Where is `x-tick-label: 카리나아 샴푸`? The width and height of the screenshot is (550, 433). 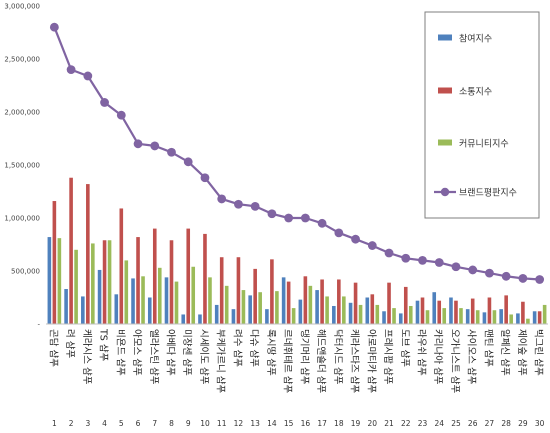 x-tick-label: 카리나아 샴푸 is located at coordinates (437, 357).